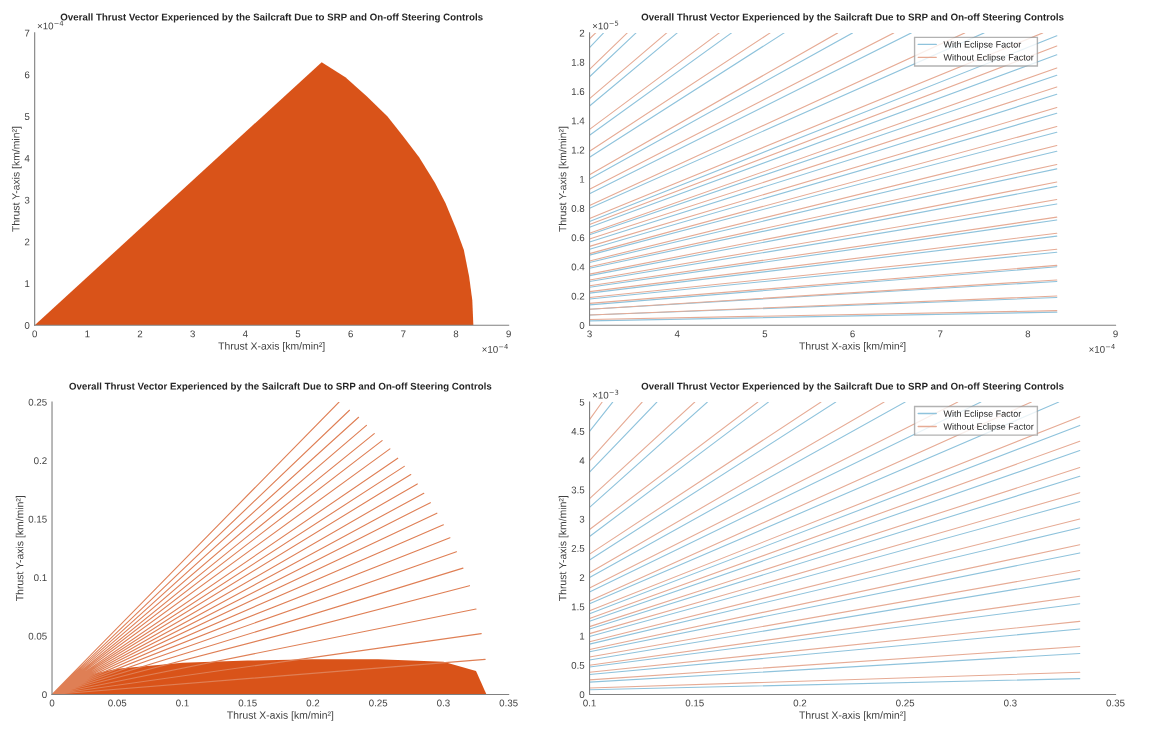  What do you see at coordinates (27, 75) in the screenshot?
I see `y-tick-label: 6` at bounding box center [27, 75].